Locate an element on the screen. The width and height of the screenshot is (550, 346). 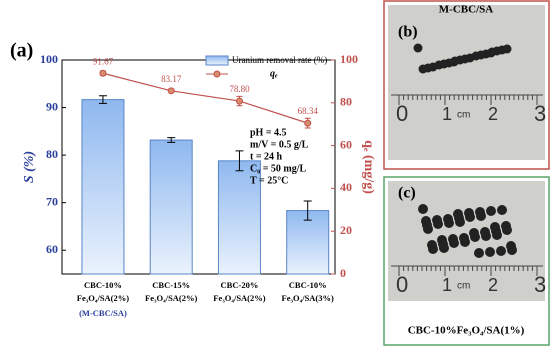
annotation: m/V = 0.5 g/L is located at coordinates (279, 144).